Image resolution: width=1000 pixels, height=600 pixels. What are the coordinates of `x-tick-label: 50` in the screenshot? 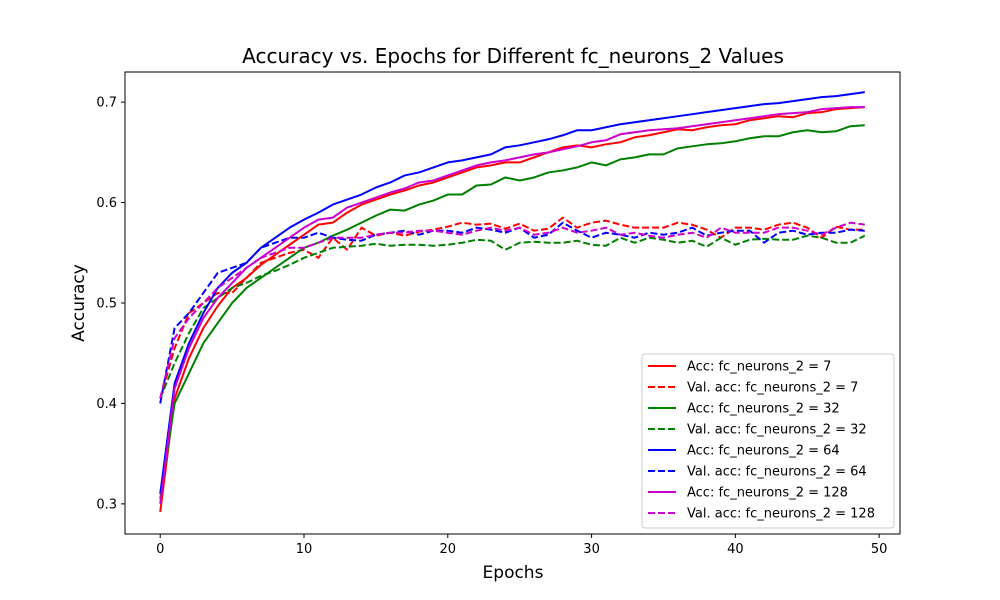 It's located at (879, 549).